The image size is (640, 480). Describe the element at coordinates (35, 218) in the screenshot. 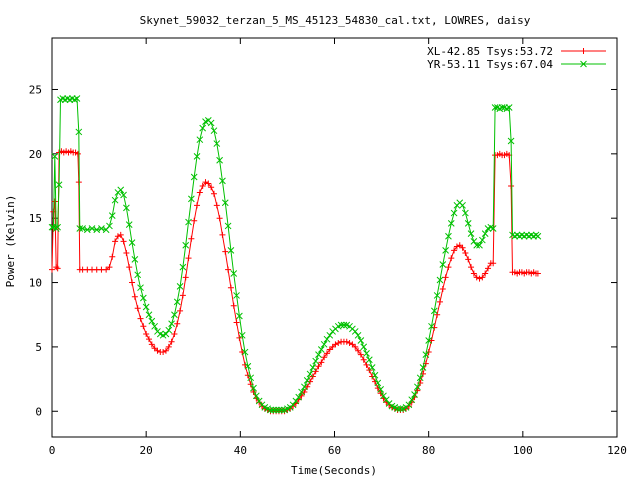

I see `y-tick-label: 15` at that location.